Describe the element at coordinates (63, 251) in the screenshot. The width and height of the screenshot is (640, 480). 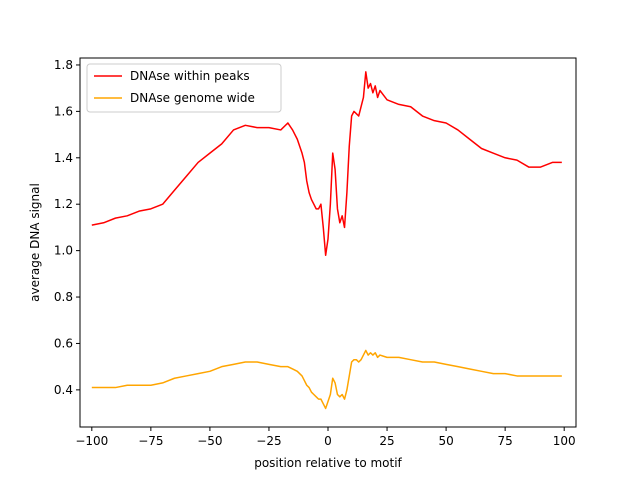
I see `y-tick-label: 1.0` at that location.